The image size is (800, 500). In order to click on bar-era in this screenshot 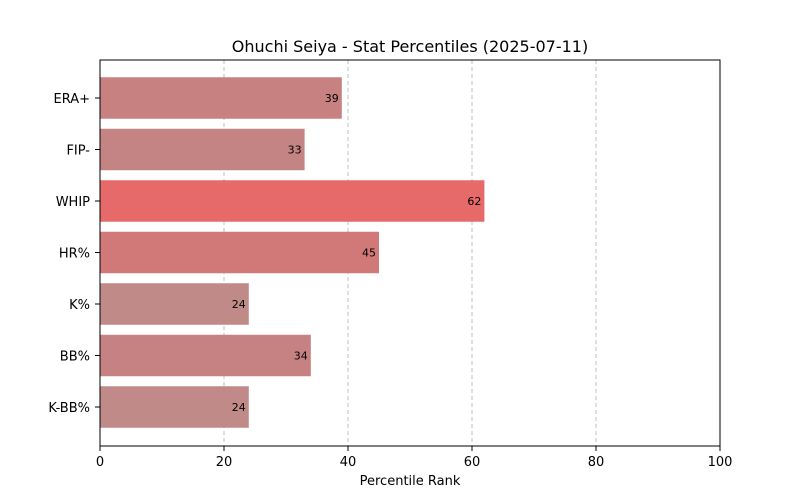, I will do `click(221, 98)`.